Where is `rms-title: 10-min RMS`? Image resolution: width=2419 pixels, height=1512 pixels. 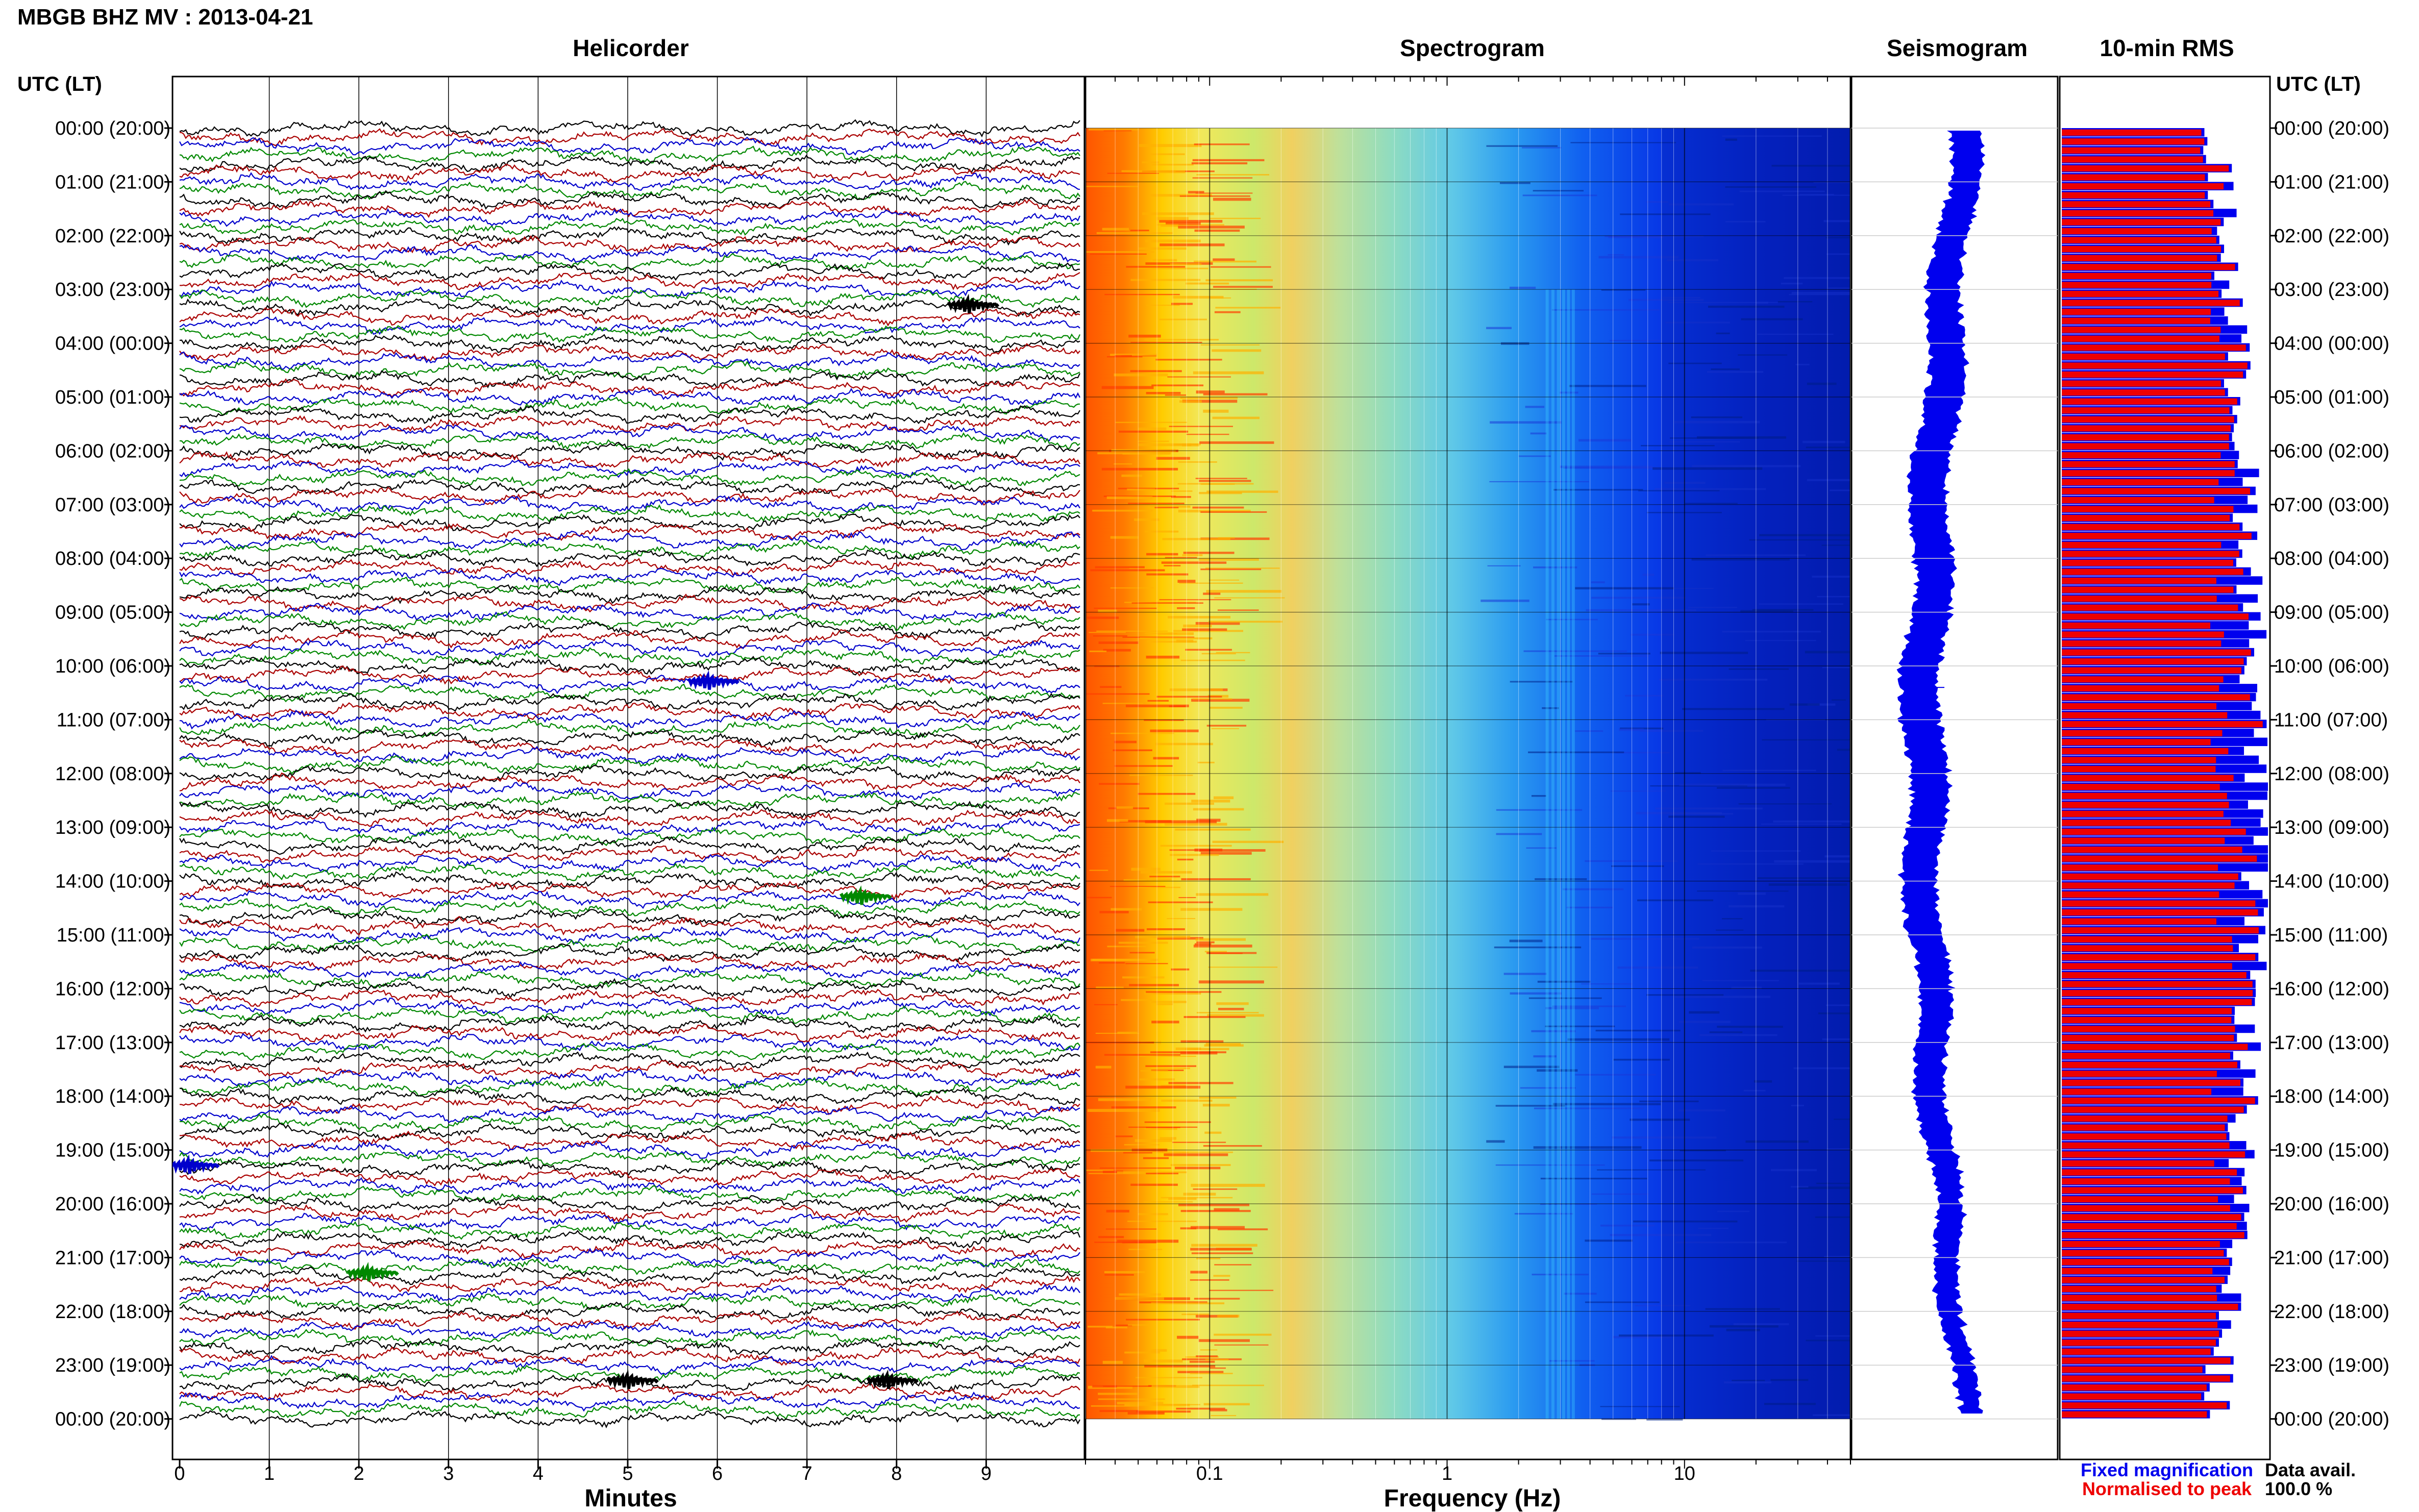 rms-title: 10-min RMS is located at coordinates (2167, 48).